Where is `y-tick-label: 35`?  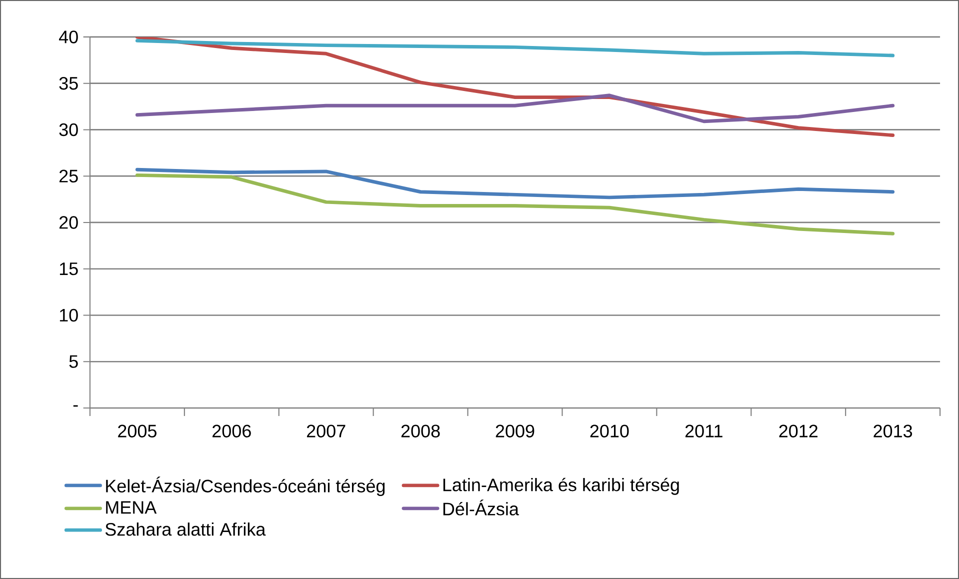 y-tick-label: 35 is located at coordinates (68, 83).